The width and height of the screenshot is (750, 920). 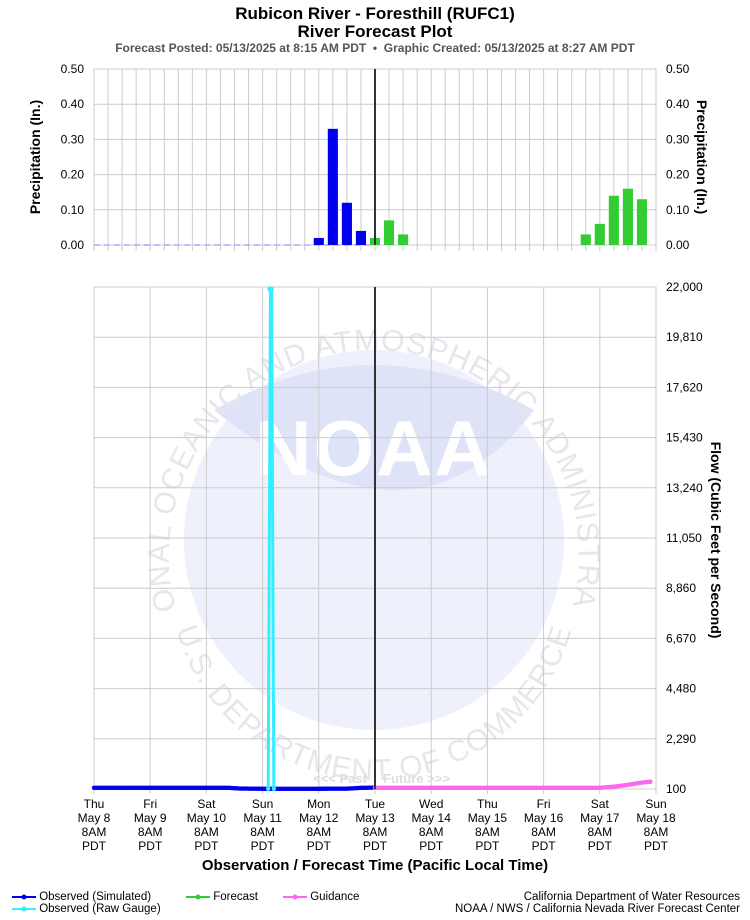 I want to click on precip-ytick-left: 0.00, so click(x=73, y=245).